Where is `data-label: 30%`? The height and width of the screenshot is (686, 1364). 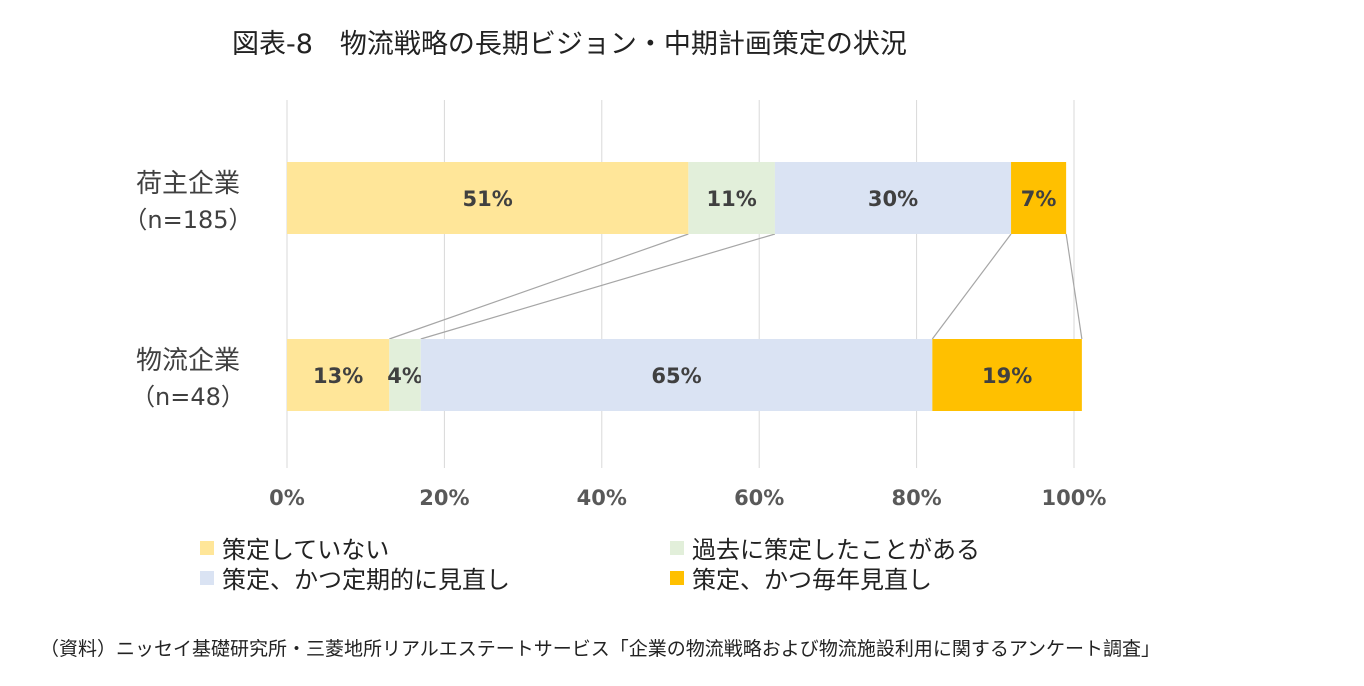
data-label: 30% is located at coordinates (893, 199).